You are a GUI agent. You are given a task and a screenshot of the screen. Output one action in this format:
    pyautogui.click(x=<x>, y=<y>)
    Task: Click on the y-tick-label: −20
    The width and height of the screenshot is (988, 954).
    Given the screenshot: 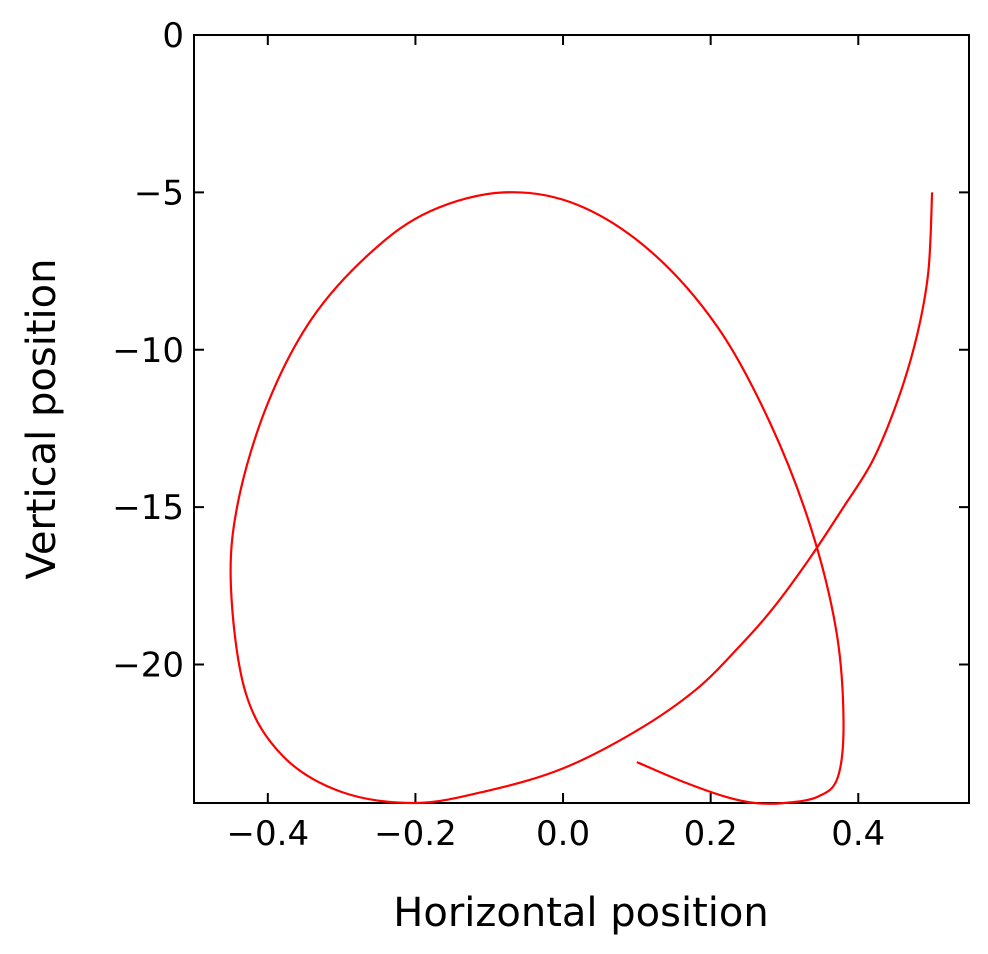 What is the action you would take?
    pyautogui.click(x=148, y=666)
    